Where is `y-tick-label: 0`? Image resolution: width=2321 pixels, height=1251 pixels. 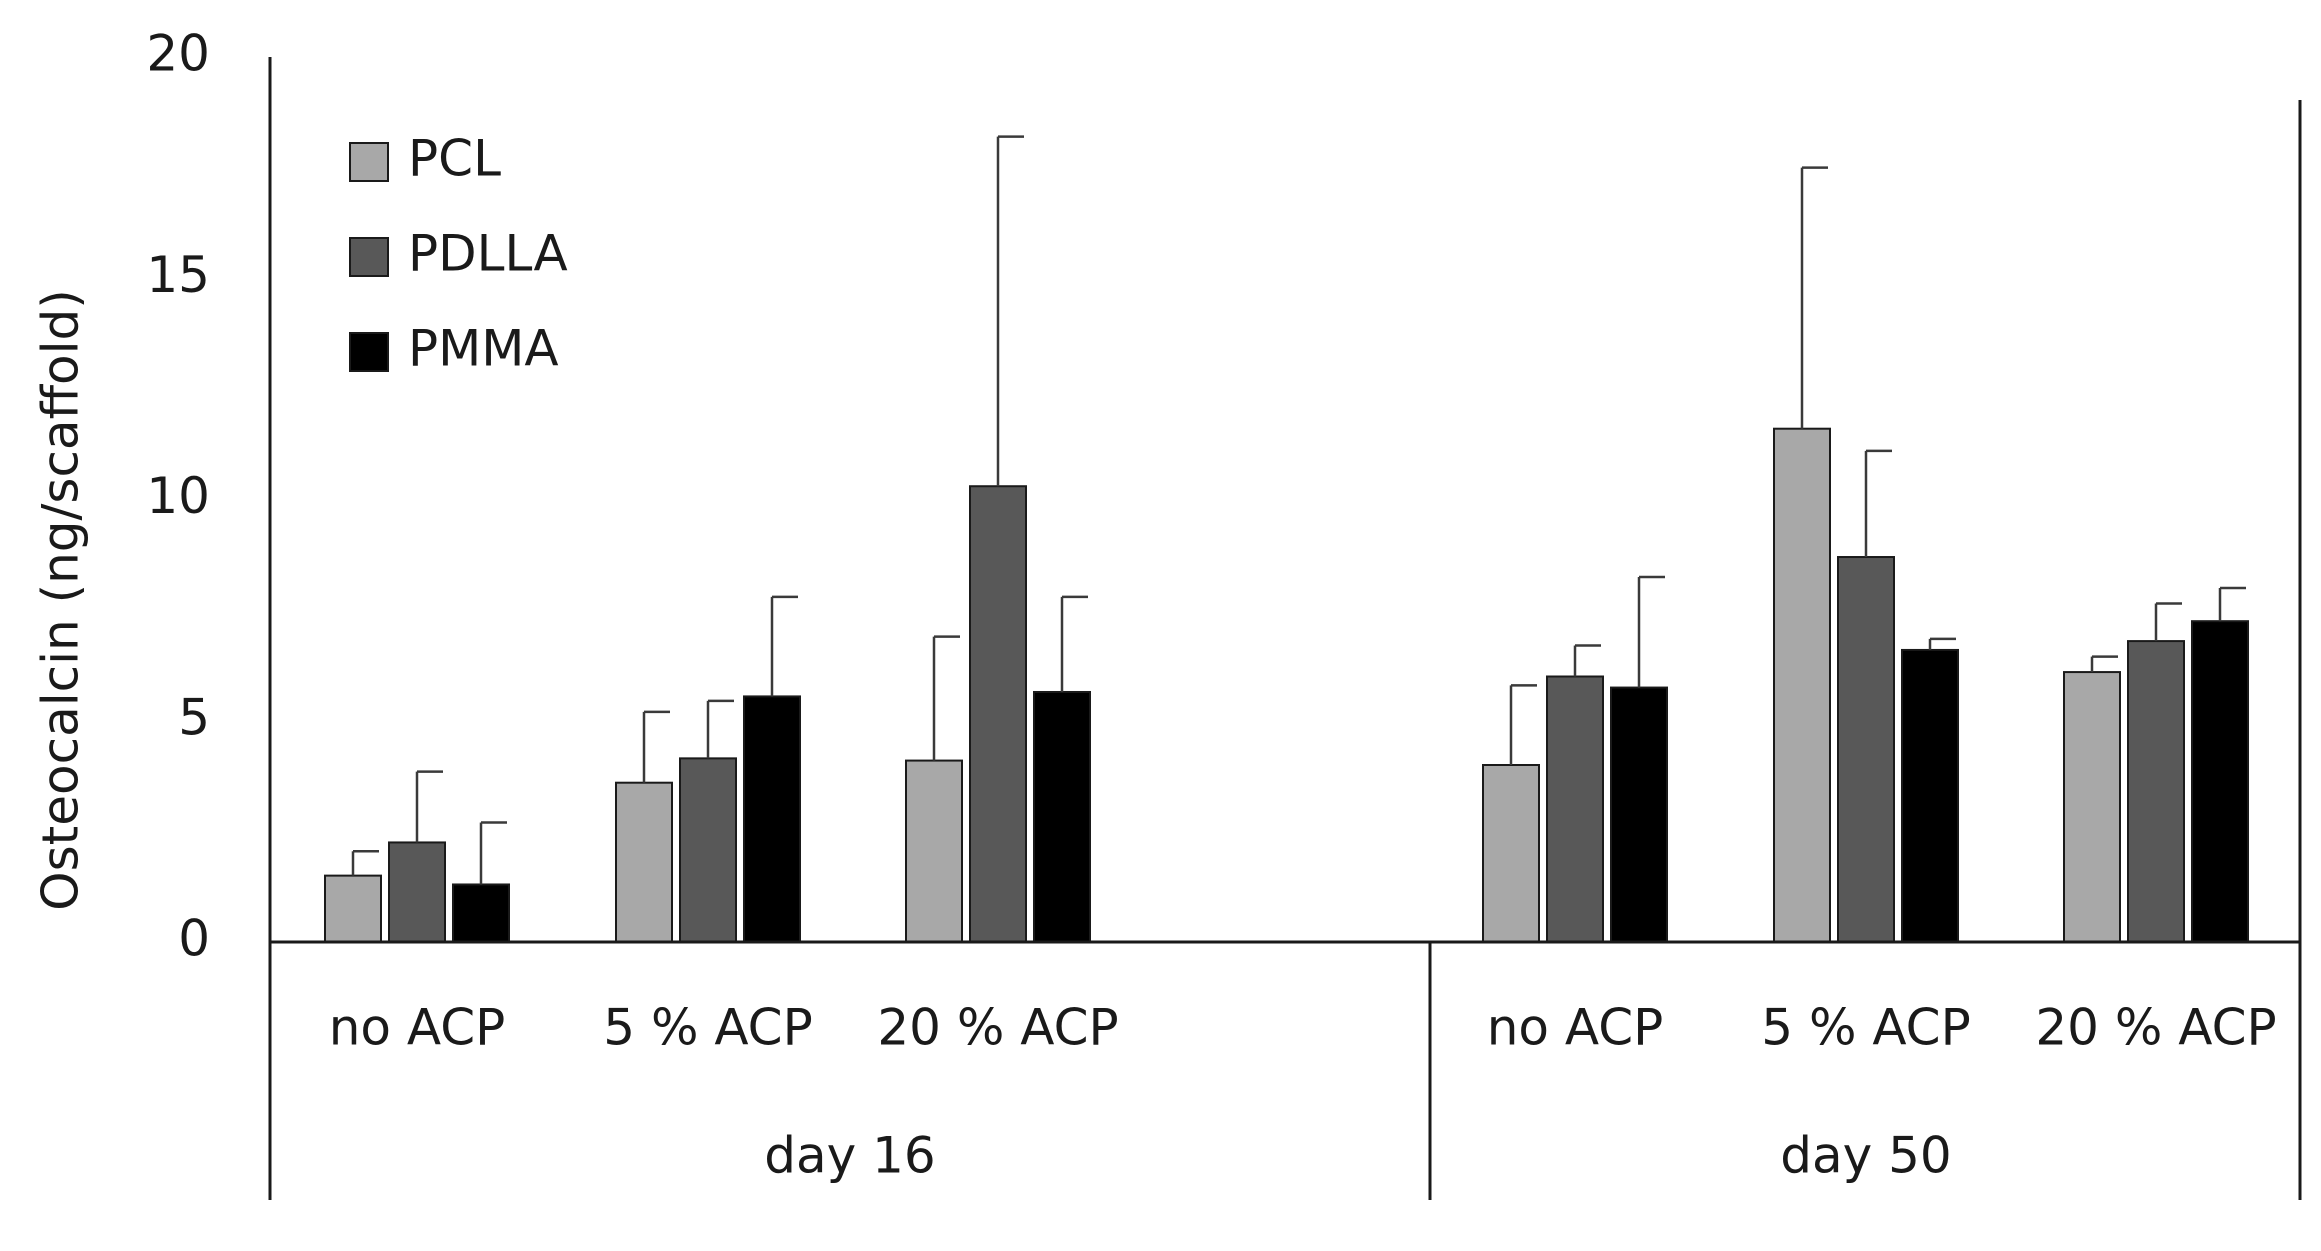
y-tick-label: 0 is located at coordinates (194, 939).